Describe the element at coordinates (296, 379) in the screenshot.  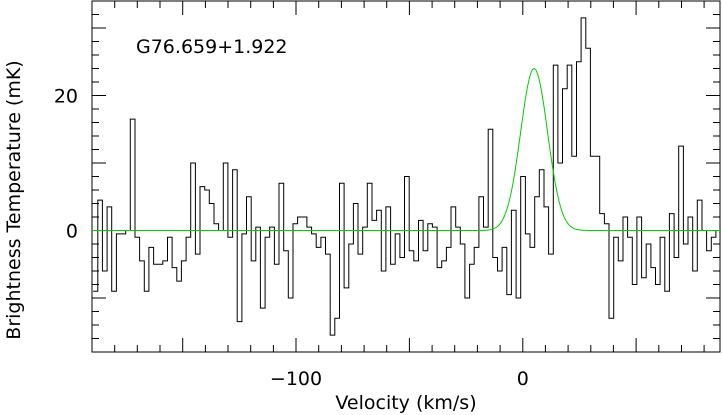
I see `x-tick-label: −100` at that location.